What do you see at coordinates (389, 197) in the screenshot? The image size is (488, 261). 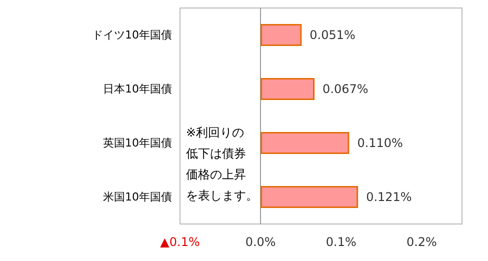 I see `data-label: 0.121%` at bounding box center [389, 197].